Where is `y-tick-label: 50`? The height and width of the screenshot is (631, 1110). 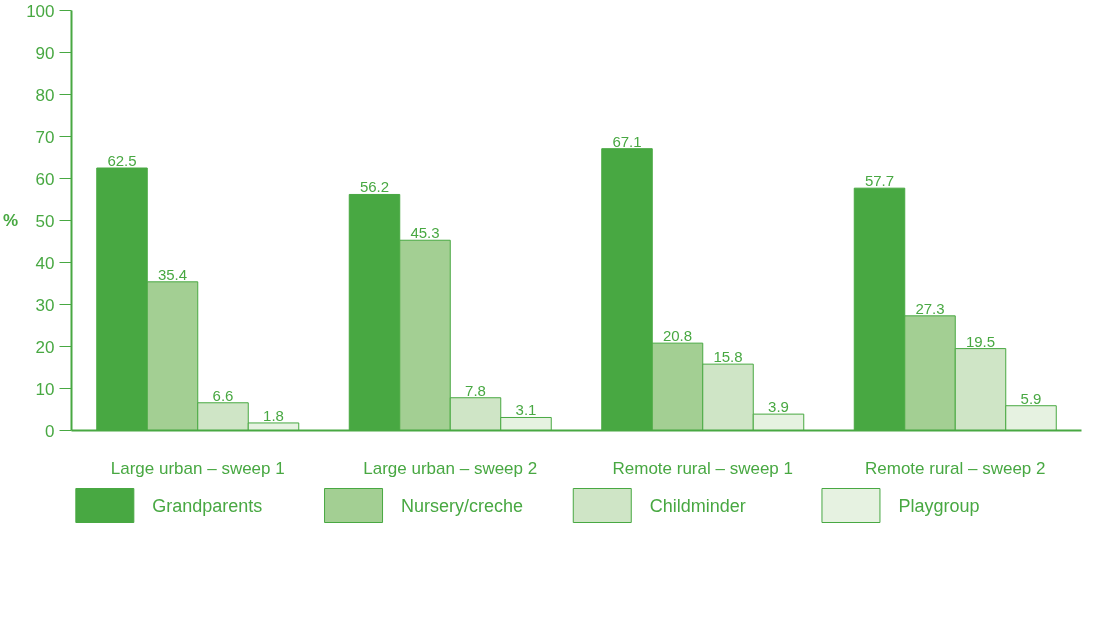 y-tick-label: 50 is located at coordinates (45, 221).